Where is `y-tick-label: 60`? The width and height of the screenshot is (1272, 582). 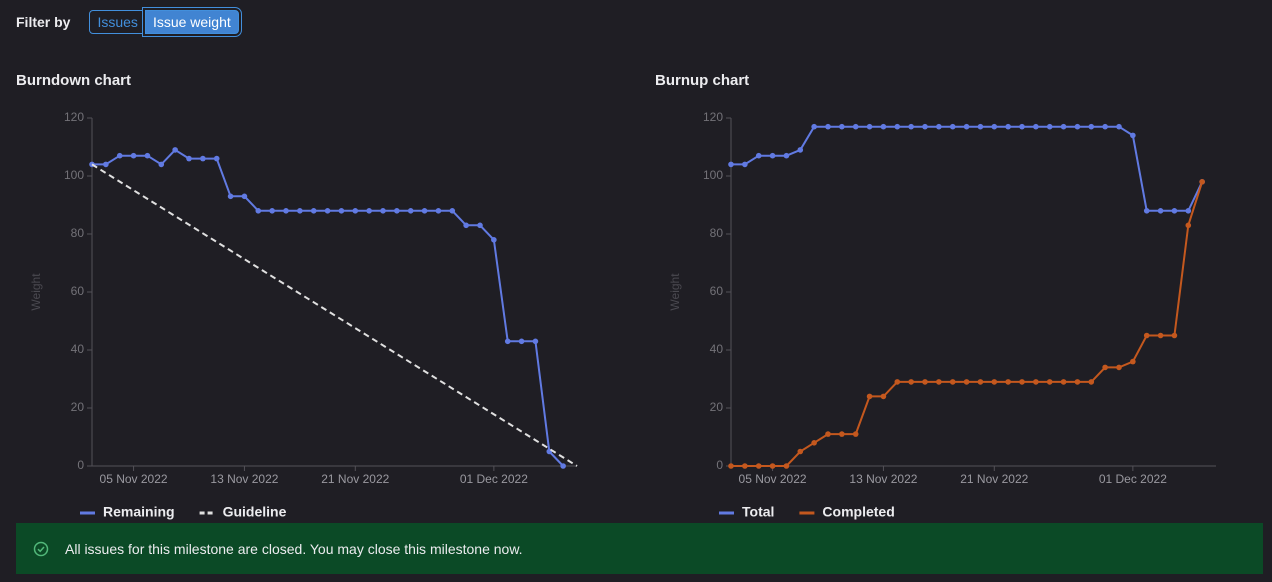 y-tick-label: 60 is located at coordinates (78, 291).